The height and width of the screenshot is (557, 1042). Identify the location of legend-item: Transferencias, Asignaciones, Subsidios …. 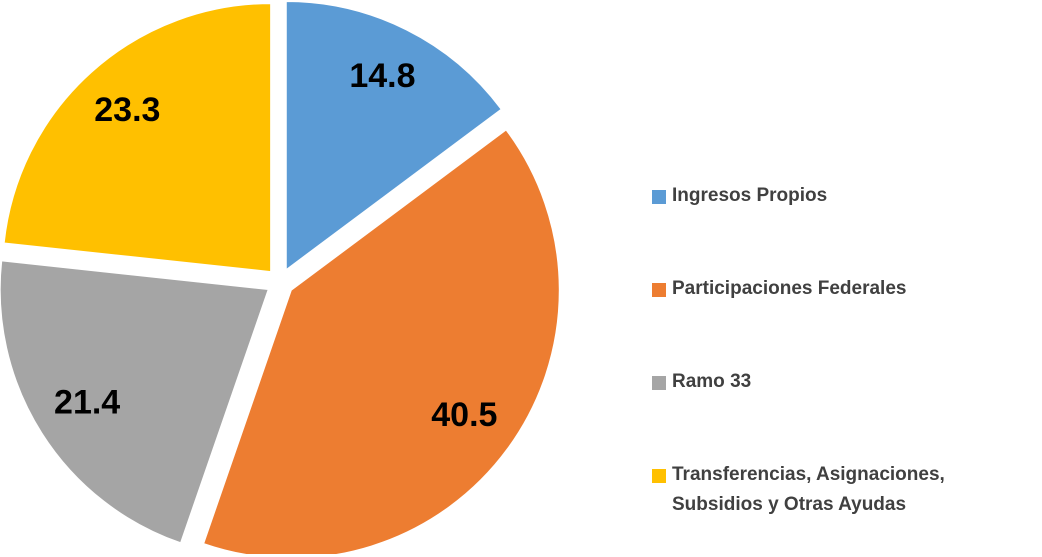
(844, 510).